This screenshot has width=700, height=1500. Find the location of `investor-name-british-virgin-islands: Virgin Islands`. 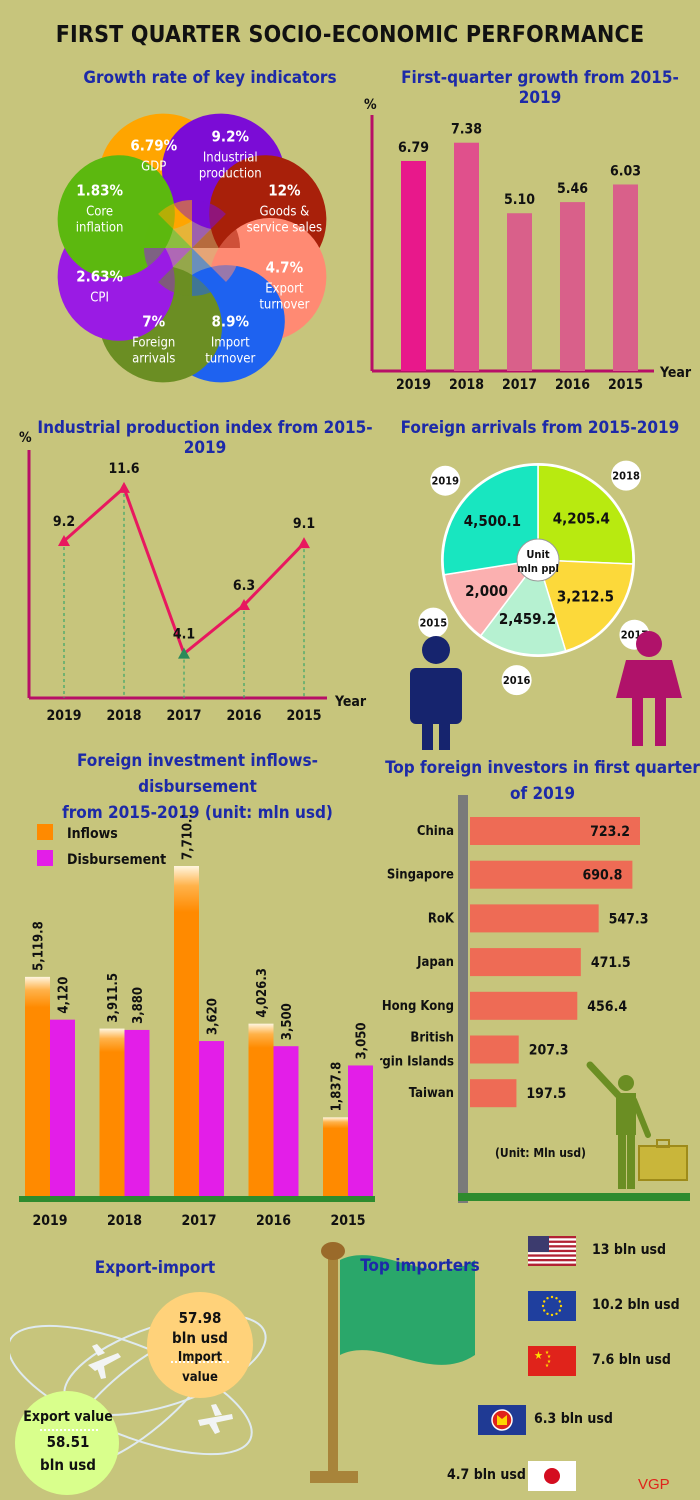

investor-name-british-virgin-islands: Virgin Islands is located at coordinates (417, 1062).